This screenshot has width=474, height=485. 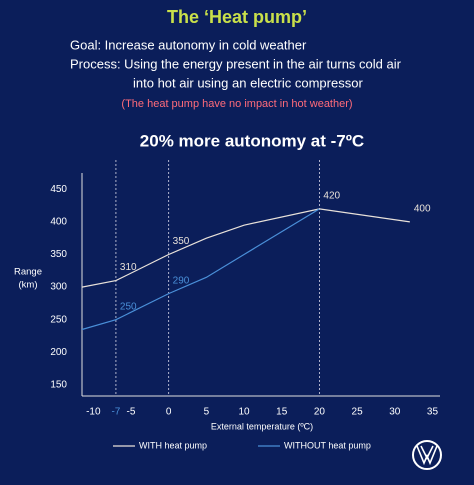 What do you see at coordinates (58, 189) in the screenshot?
I see `y-tick-label: 450` at bounding box center [58, 189].